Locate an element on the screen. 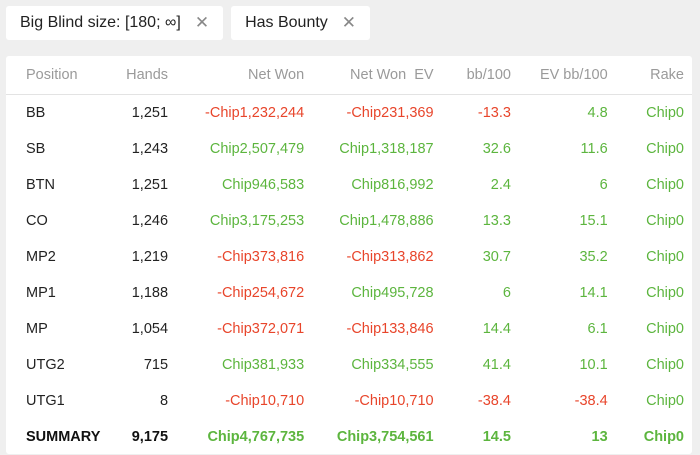 The height and width of the screenshot is (455, 700). cell-ev-bb100: 14.1 is located at coordinates (593, 293).